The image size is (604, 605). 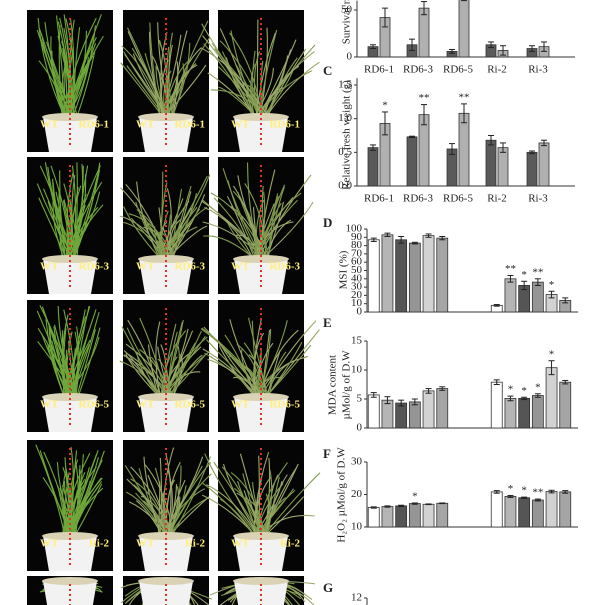 I want to click on y-tick-label: 0, so click(x=350, y=57).